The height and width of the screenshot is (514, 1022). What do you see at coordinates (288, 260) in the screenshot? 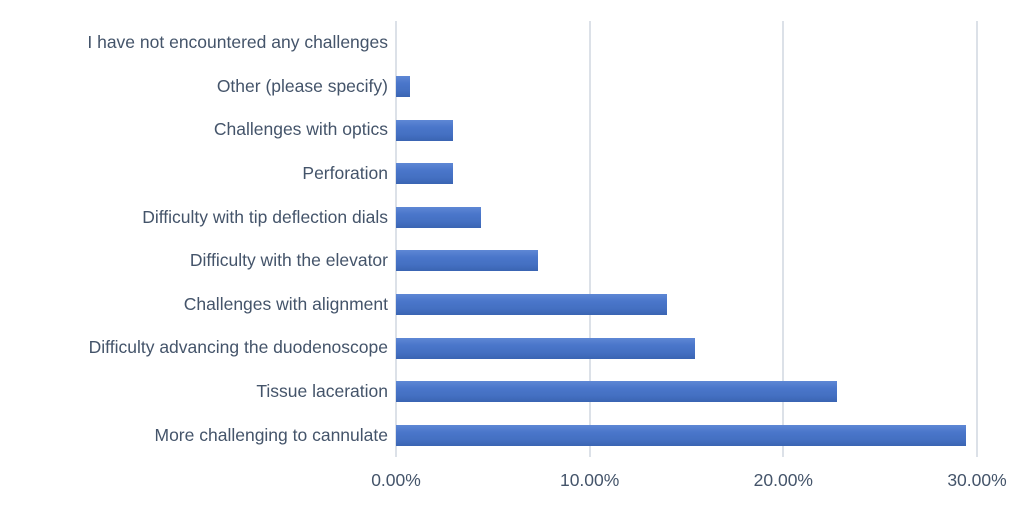
I see `category-label: Difficulty with the elevator` at bounding box center [288, 260].